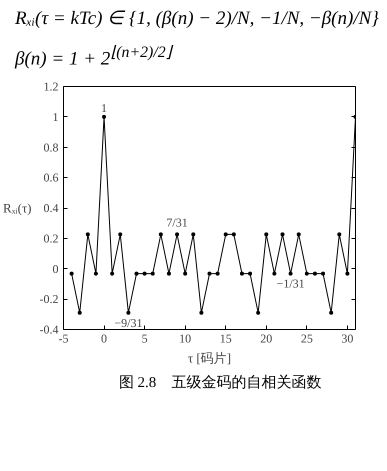  What do you see at coordinates (290, 283) in the screenshot?
I see `annotation: −1/31` at bounding box center [290, 283].